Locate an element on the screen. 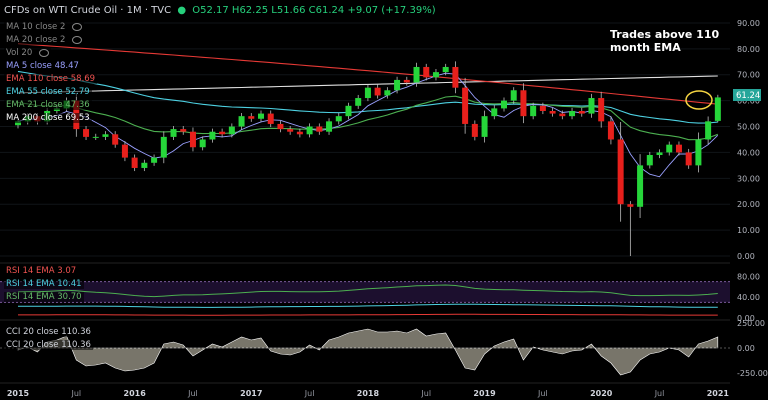  rsi-line-red is located at coordinates (368, 314).